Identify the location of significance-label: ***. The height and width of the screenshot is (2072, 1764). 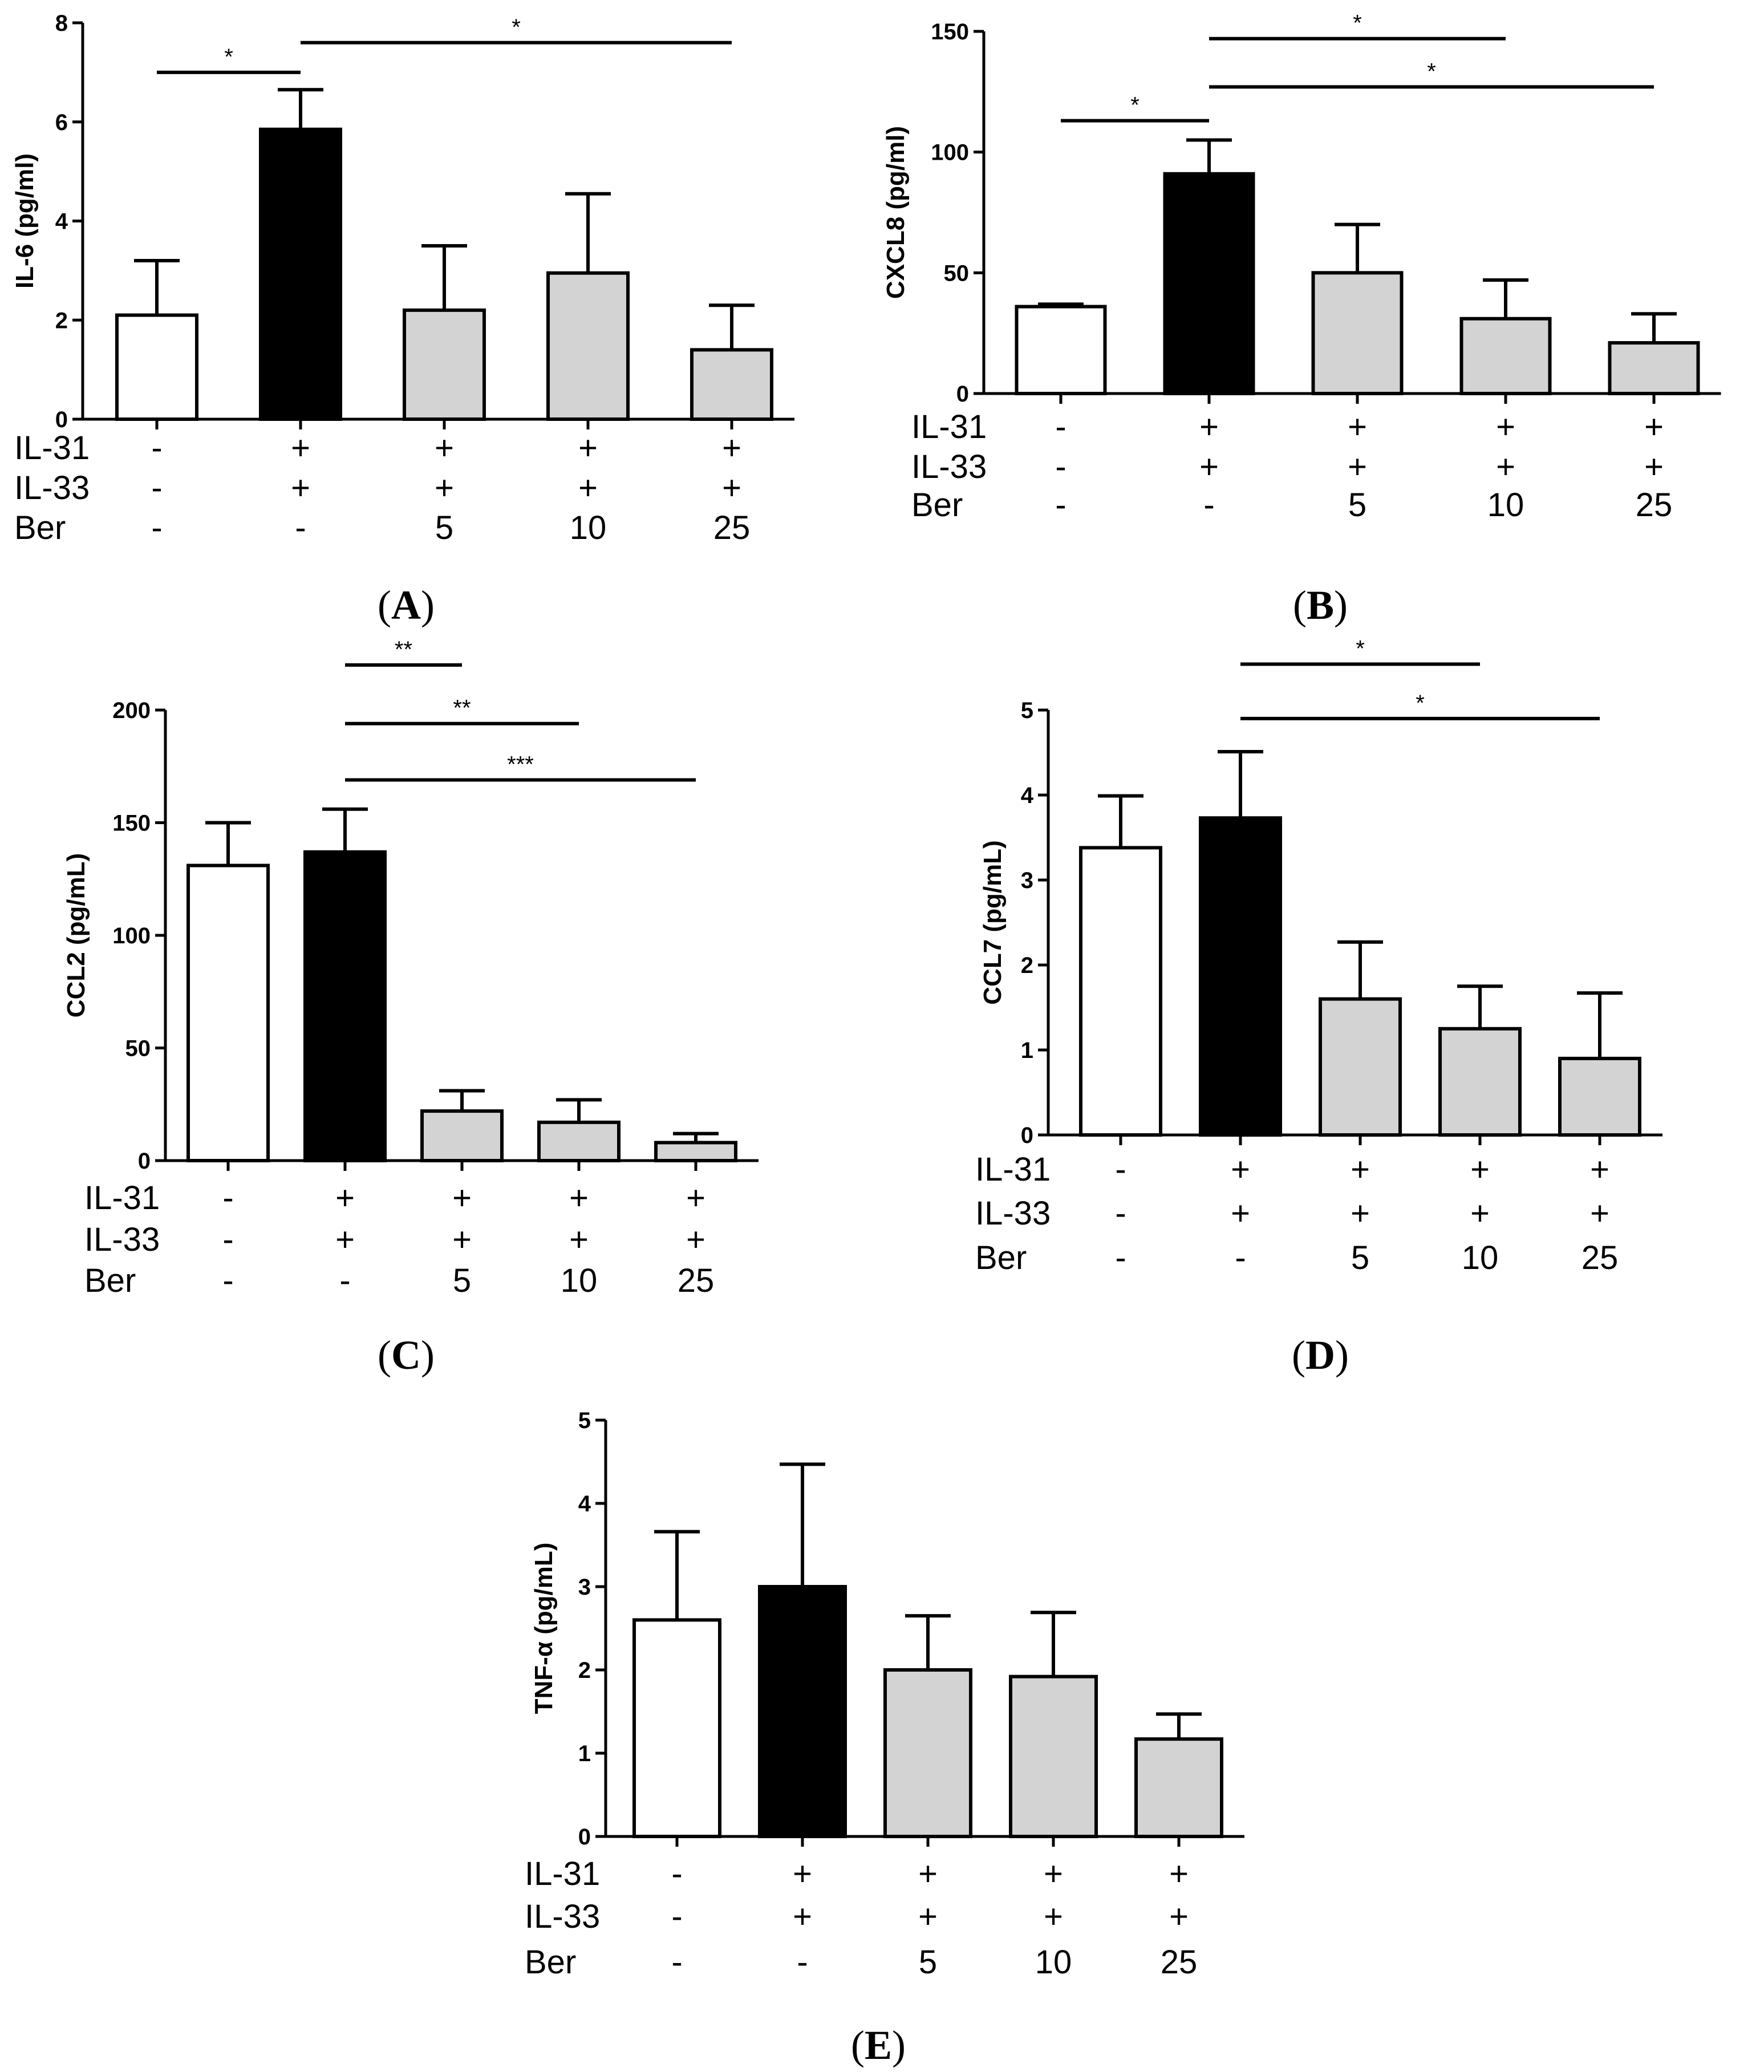
(520, 764).